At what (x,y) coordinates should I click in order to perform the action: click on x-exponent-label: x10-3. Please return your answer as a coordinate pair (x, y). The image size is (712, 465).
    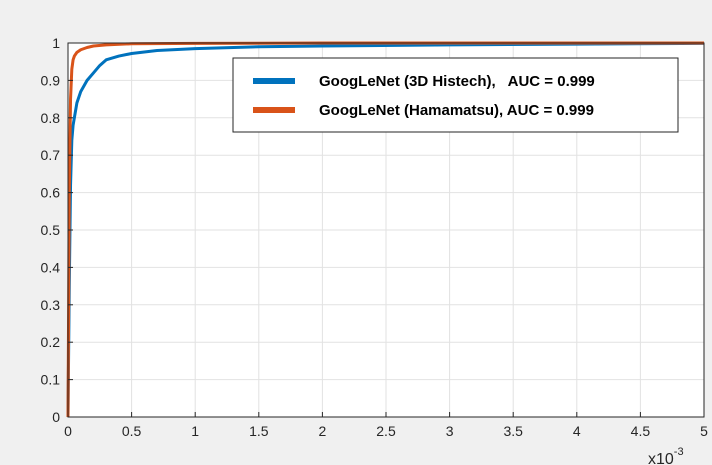
    Looking at the image, I should click on (666, 455).